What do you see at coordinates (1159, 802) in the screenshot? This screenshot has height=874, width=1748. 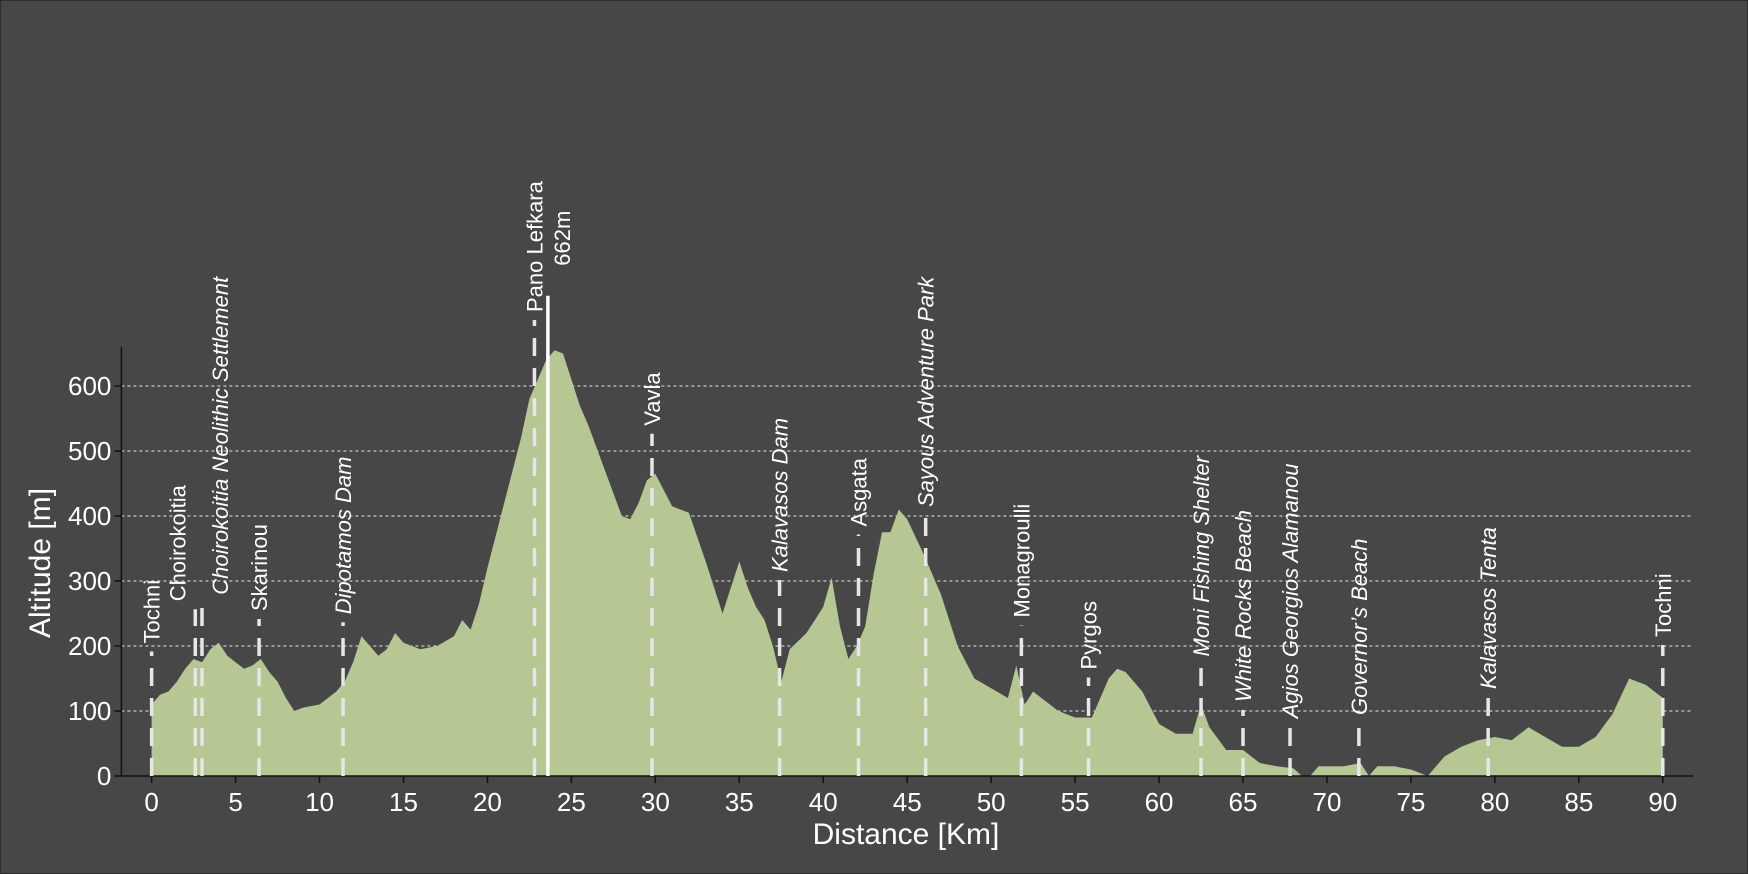 I see `x-tick-label: 60` at bounding box center [1159, 802].